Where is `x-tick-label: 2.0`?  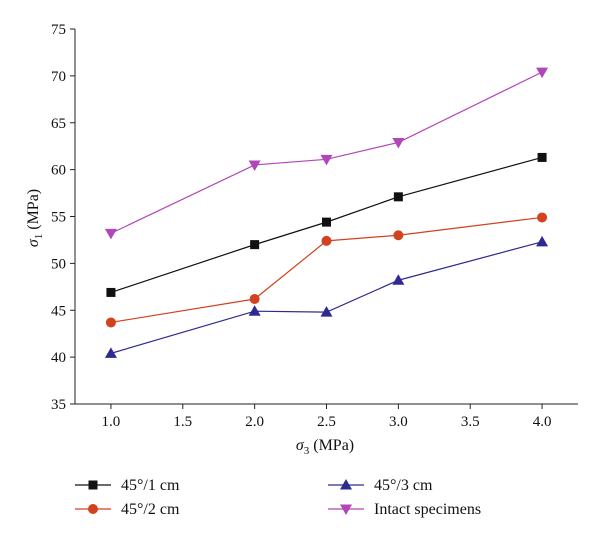
x-tick-label: 2.0 is located at coordinates (254, 422).